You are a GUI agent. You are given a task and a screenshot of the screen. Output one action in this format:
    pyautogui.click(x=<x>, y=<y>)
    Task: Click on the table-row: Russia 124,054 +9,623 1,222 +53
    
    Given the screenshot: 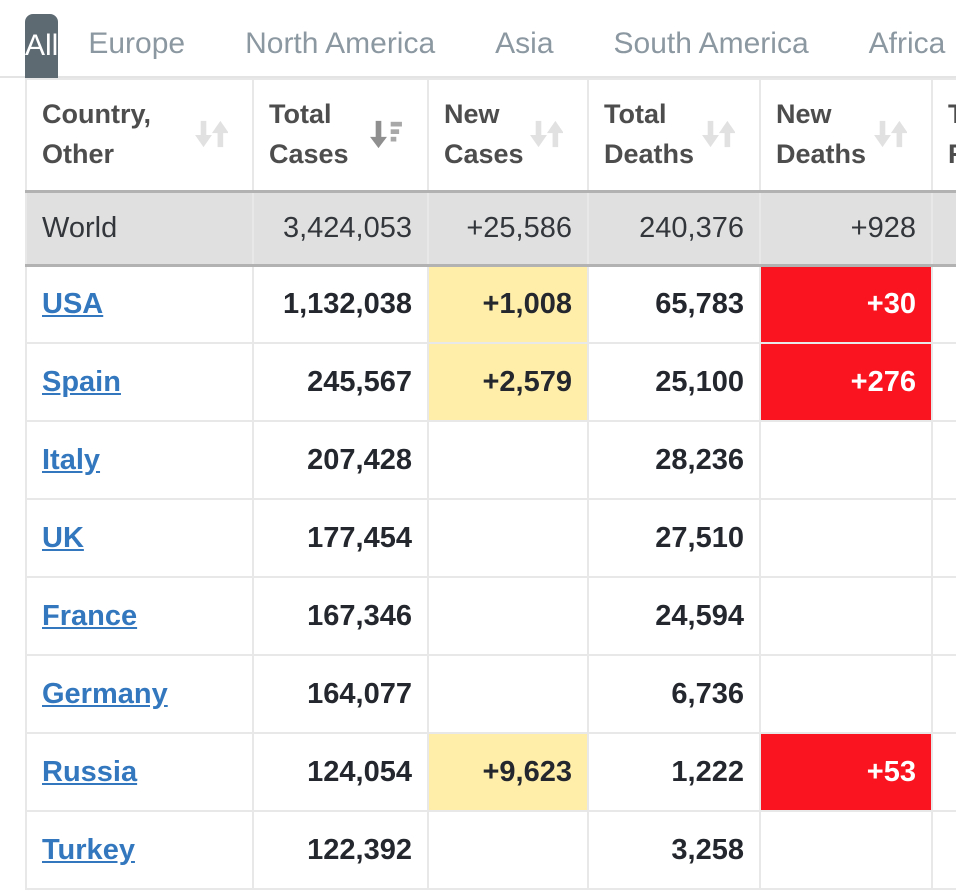 What is the action you would take?
    pyautogui.click(x=490, y=772)
    